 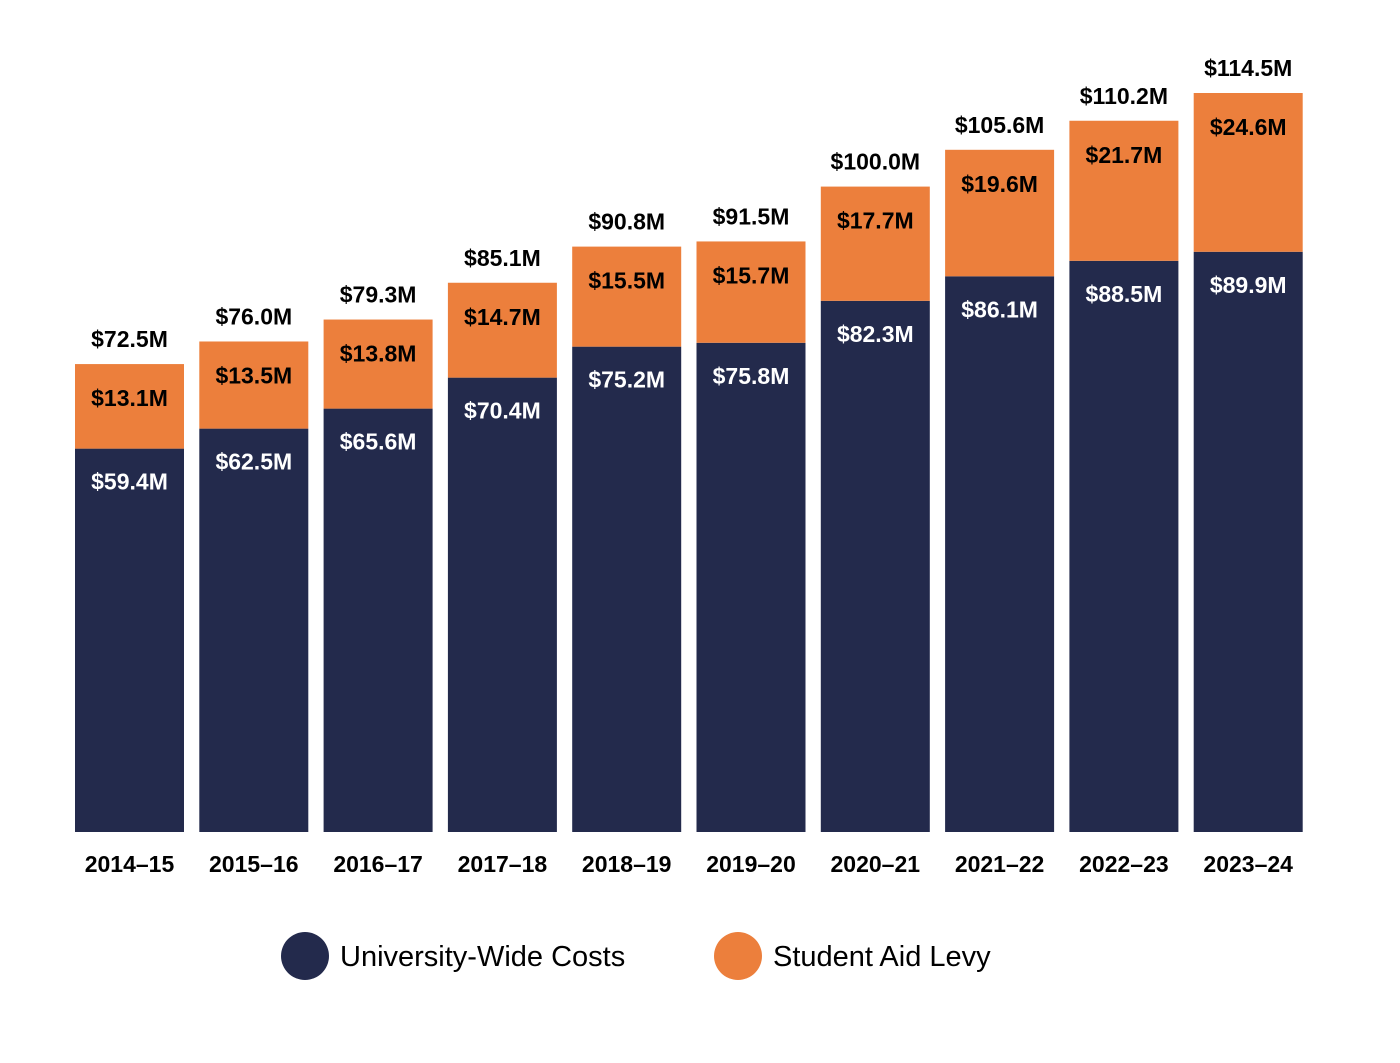 What do you see at coordinates (1248, 285) in the screenshot?
I see `data-label-university-wide-costs: $89.9M` at bounding box center [1248, 285].